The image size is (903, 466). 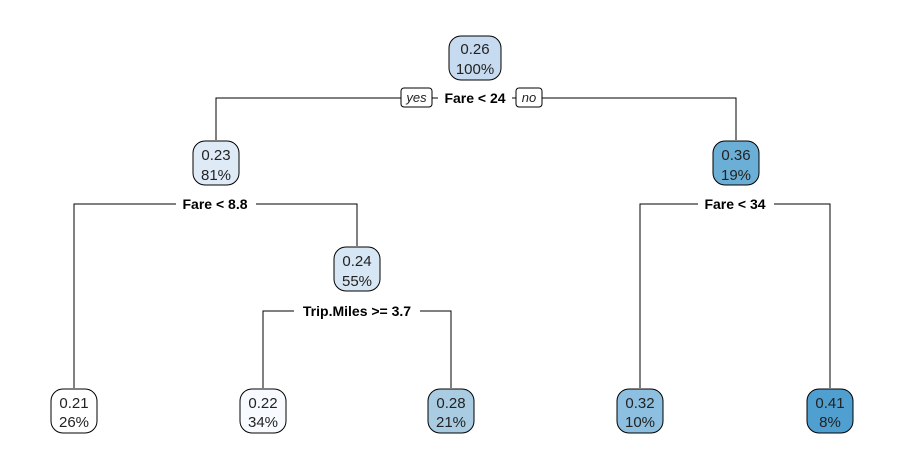 I want to click on tree-leaf-3: 0.28 21%, so click(x=451, y=411).